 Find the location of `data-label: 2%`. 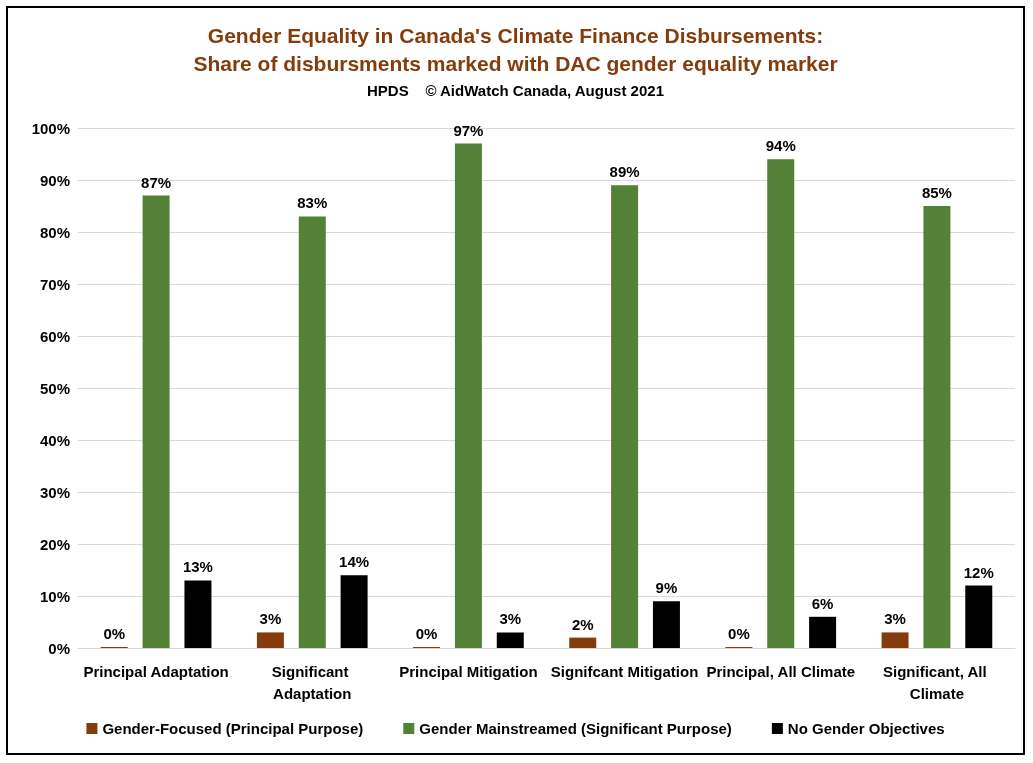

data-label: 2% is located at coordinates (582, 624).